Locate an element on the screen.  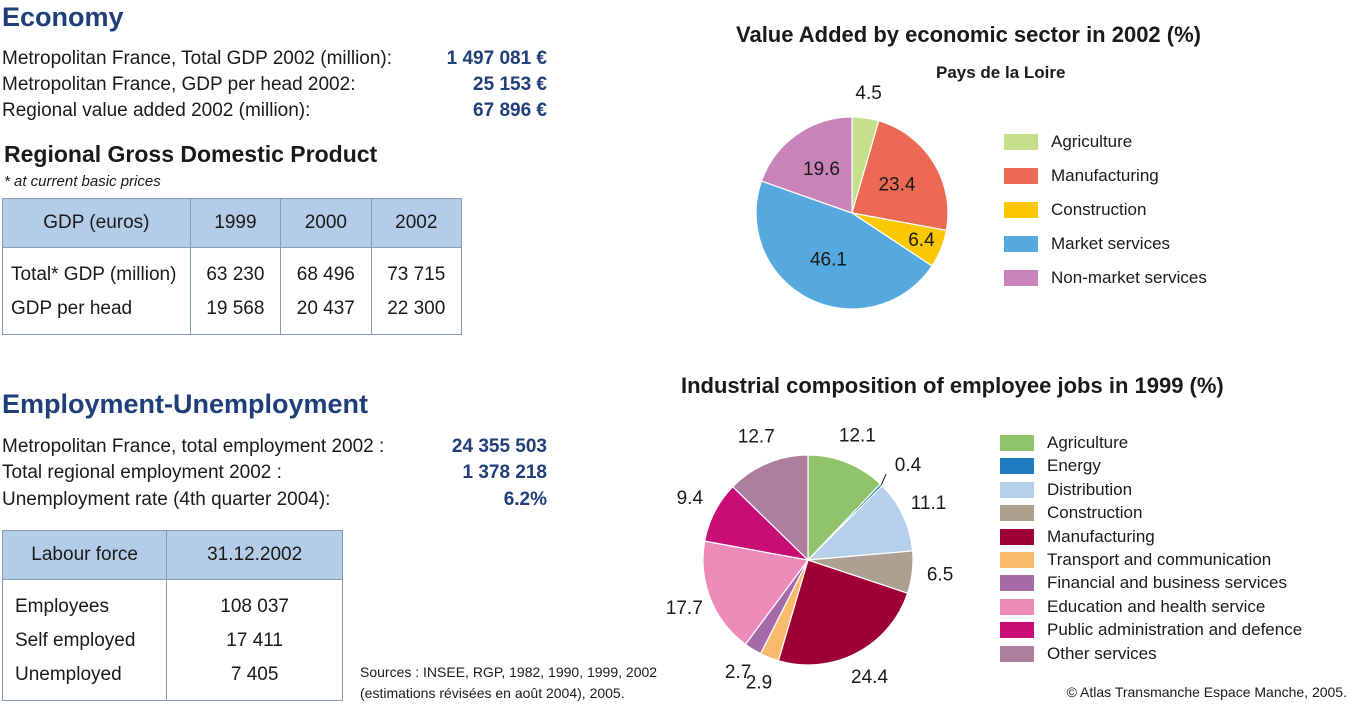
data-label: 11.1 is located at coordinates (929, 503).